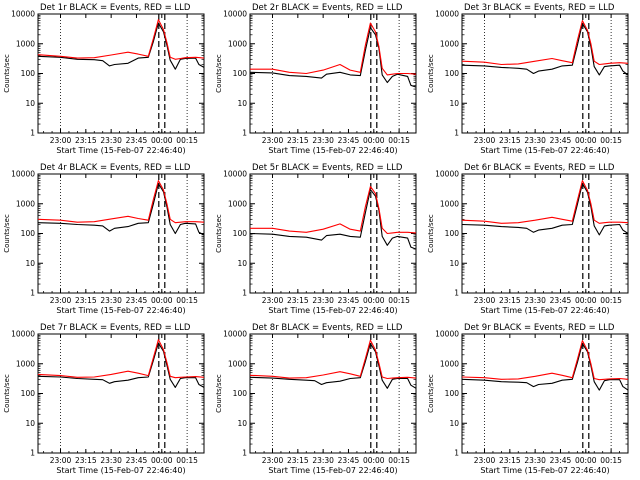  What do you see at coordinates (327, 8) in the screenshot?
I see `panel-title: Det 2r BLACK = Events, RED = LLD` at bounding box center [327, 8].